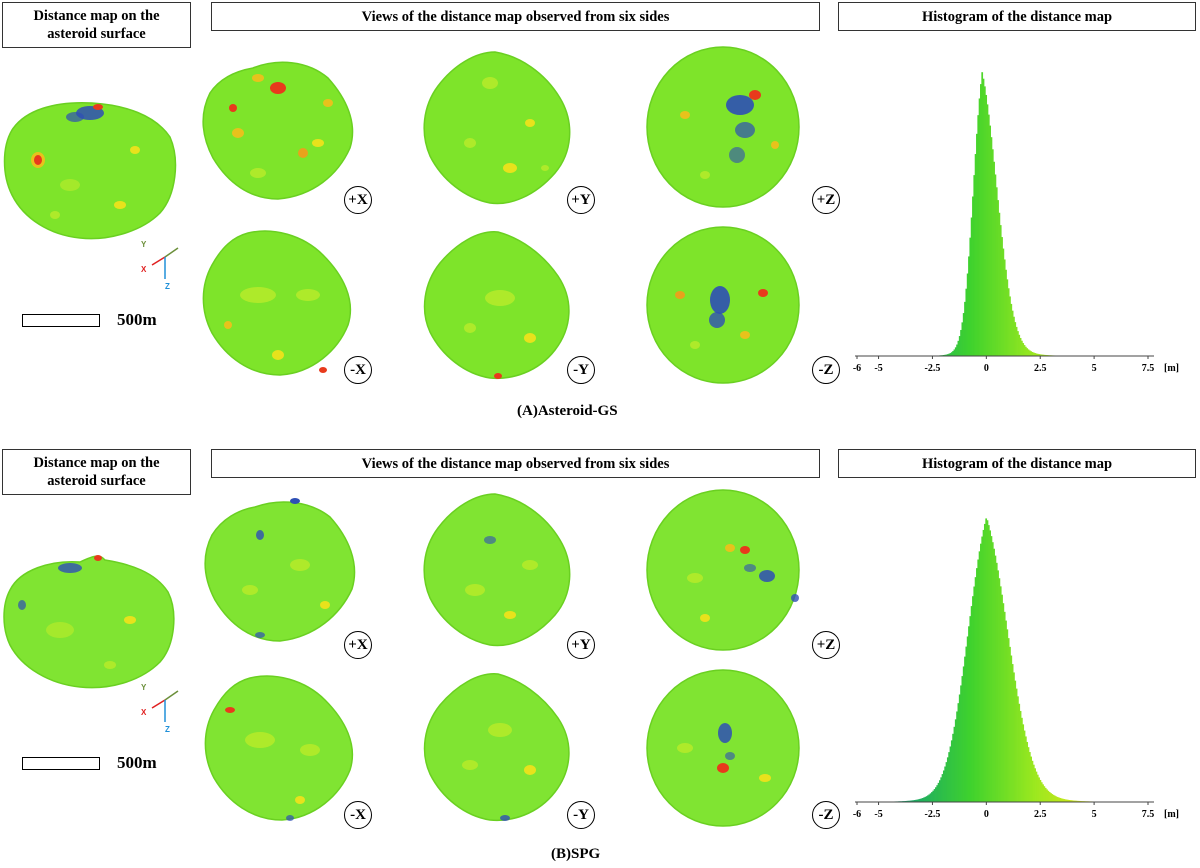  I want to click on surface-title-box: Distance map on the asteroid surface, so click(96, 25).